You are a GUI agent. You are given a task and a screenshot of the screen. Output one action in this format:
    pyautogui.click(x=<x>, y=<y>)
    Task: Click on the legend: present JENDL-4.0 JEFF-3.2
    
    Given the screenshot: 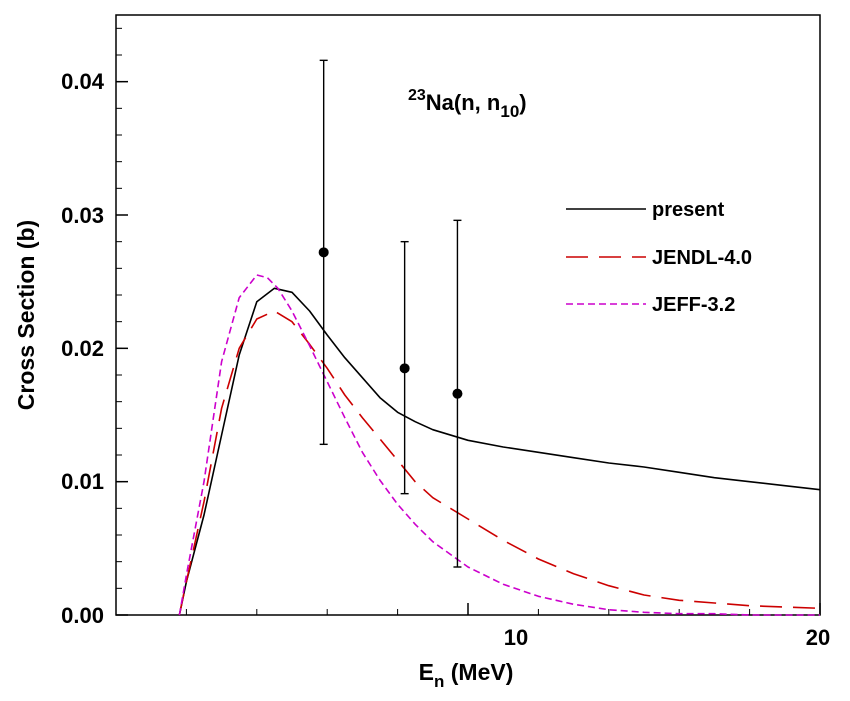 What is the action you would take?
    pyautogui.click(x=659, y=257)
    